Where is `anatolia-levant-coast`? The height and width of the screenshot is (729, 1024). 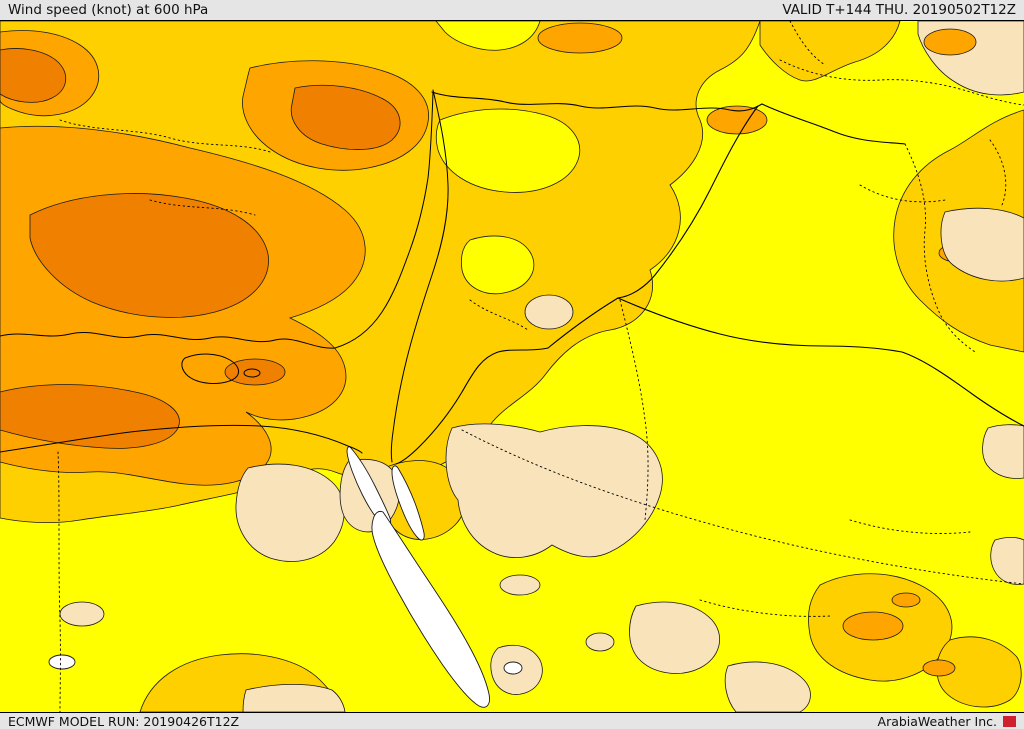 anatolia-levant-coast is located at coordinates (384, 220).